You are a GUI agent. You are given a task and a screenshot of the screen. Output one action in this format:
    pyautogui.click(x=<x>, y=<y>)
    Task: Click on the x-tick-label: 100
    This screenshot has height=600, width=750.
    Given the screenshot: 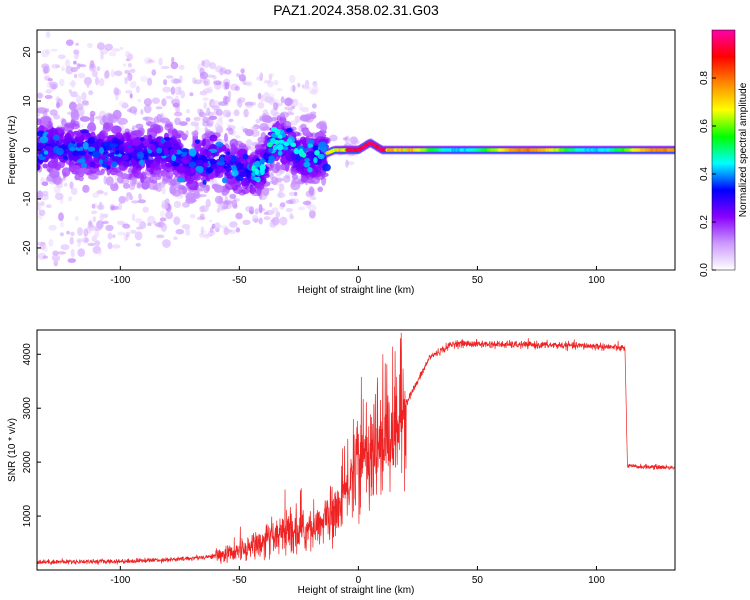 What is the action you would take?
    pyautogui.click(x=596, y=580)
    